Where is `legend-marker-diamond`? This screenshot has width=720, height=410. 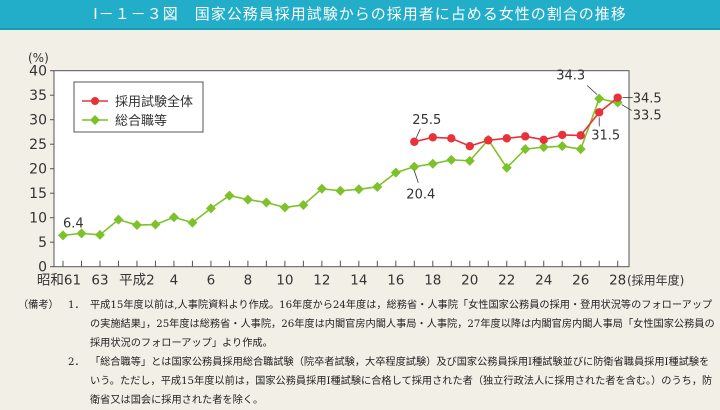 legend-marker-diamond is located at coordinates (95, 120).